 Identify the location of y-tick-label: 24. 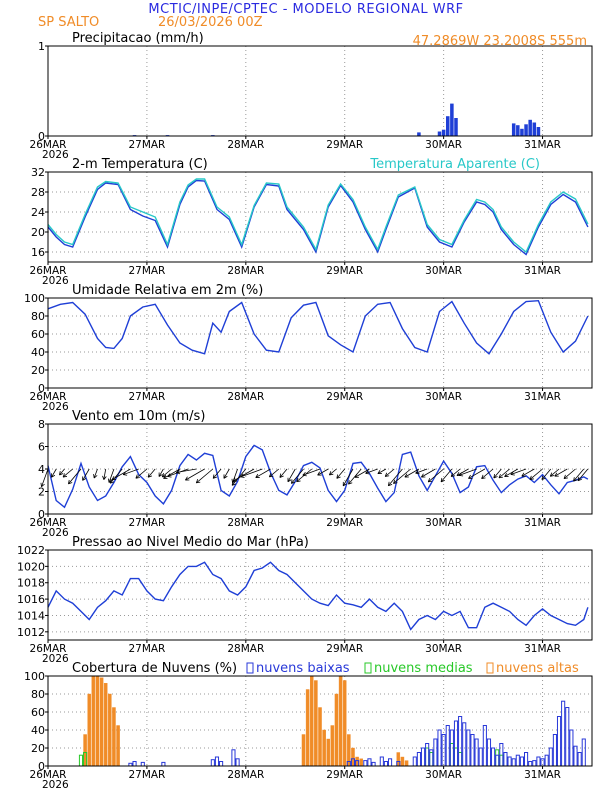
(38, 212).